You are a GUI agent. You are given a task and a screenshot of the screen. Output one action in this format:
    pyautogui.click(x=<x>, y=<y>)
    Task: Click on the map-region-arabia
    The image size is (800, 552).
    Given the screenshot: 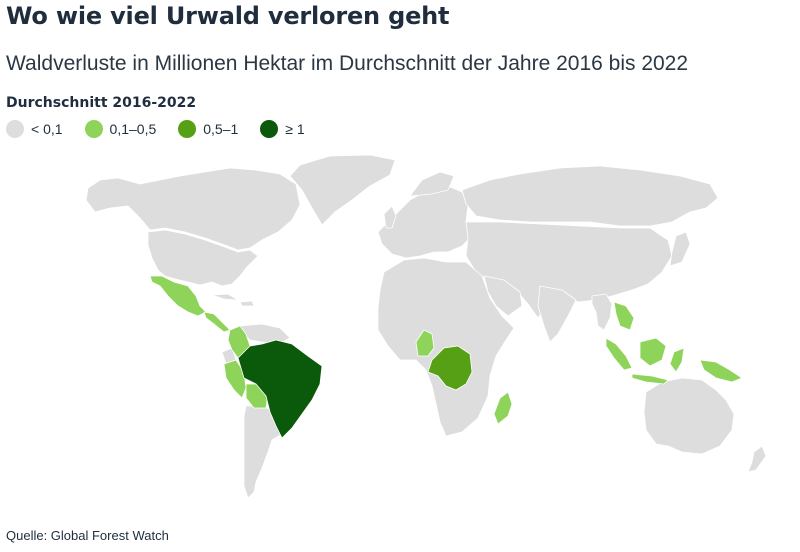 What is the action you would take?
    pyautogui.click(x=503, y=296)
    